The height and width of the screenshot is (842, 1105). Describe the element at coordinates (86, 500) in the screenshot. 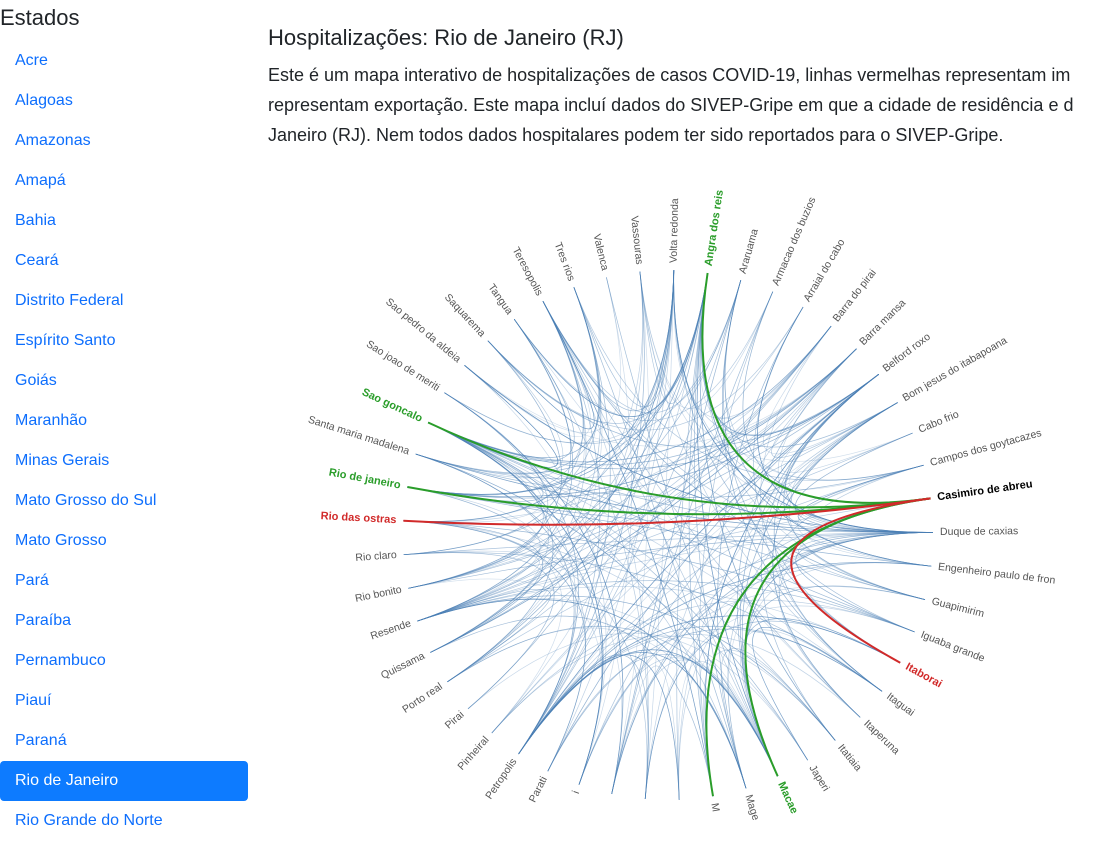

I see `sidebar-item: Mato Grosso do Sul` at that location.